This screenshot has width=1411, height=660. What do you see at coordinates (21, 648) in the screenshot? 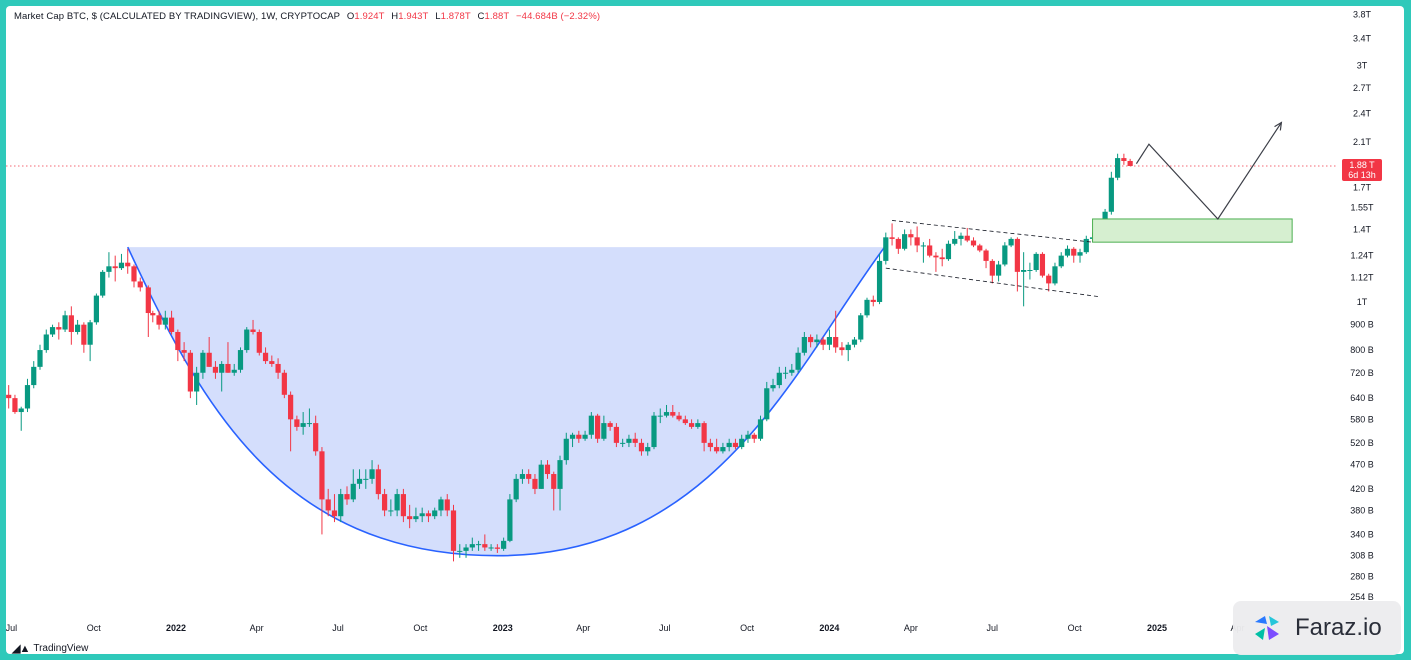
I see `tradingview-logo-icon: ◢▲` at bounding box center [21, 648].